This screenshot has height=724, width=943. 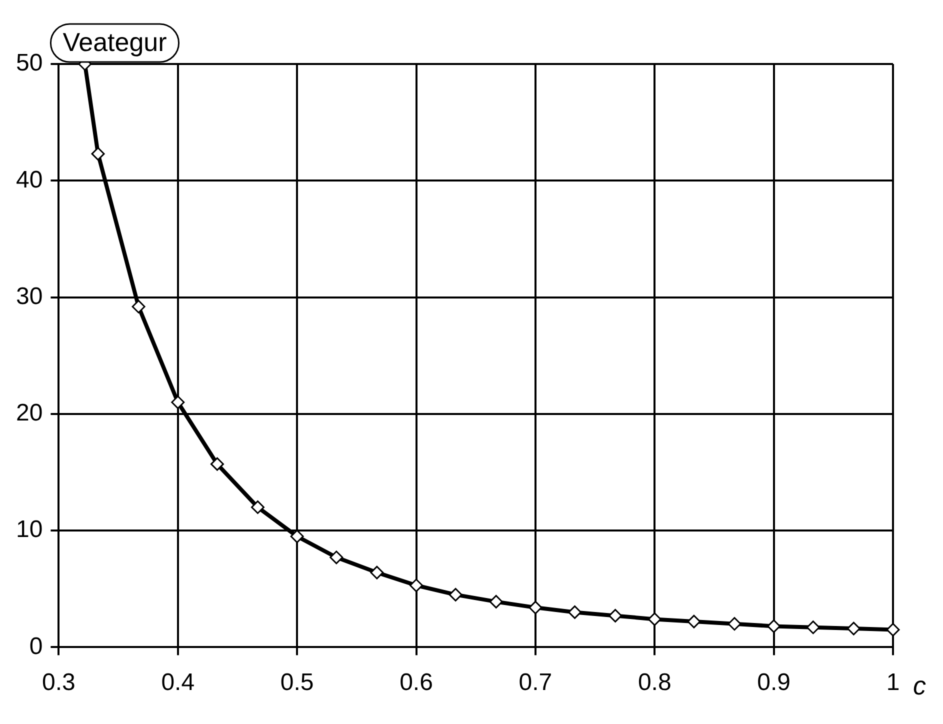 What do you see at coordinates (29, 530) in the screenshot?
I see `y-tick-label: 10` at bounding box center [29, 530].